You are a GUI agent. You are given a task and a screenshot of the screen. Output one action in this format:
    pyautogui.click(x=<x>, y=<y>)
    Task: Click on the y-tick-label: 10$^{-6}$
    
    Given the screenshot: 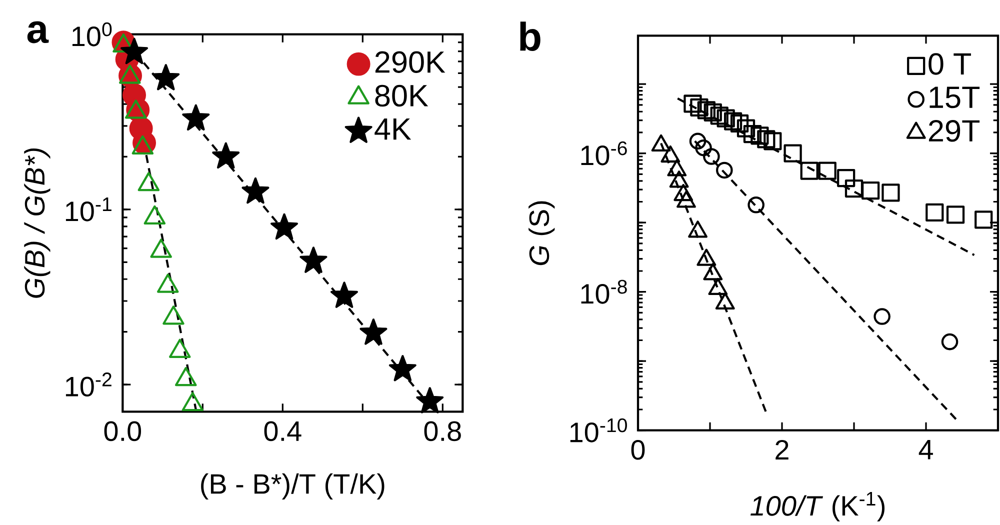 What is the action you would take?
    pyautogui.click(x=604, y=153)
    